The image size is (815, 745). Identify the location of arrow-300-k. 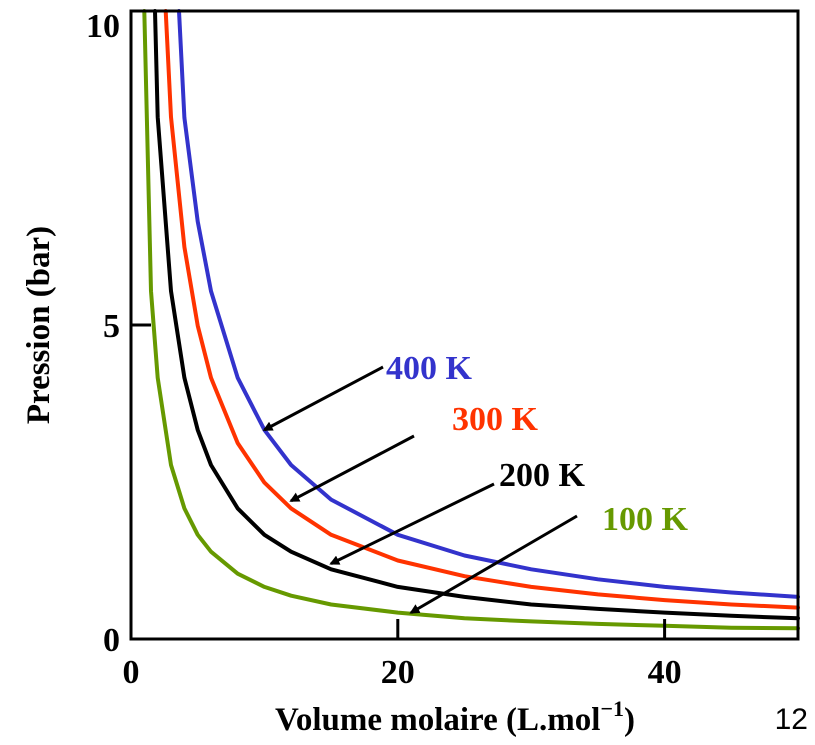
(352, 468).